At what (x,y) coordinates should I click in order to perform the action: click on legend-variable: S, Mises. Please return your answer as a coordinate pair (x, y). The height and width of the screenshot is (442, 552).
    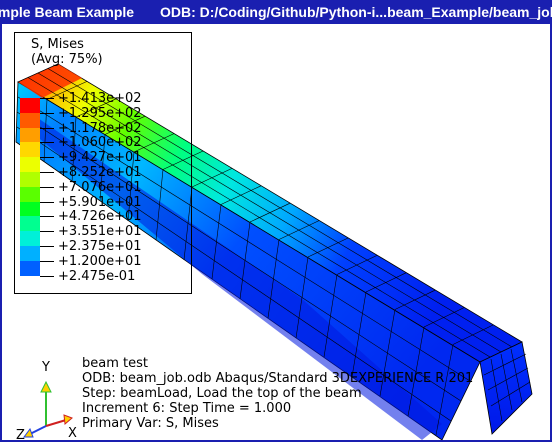
    Looking at the image, I should click on (57, 44).